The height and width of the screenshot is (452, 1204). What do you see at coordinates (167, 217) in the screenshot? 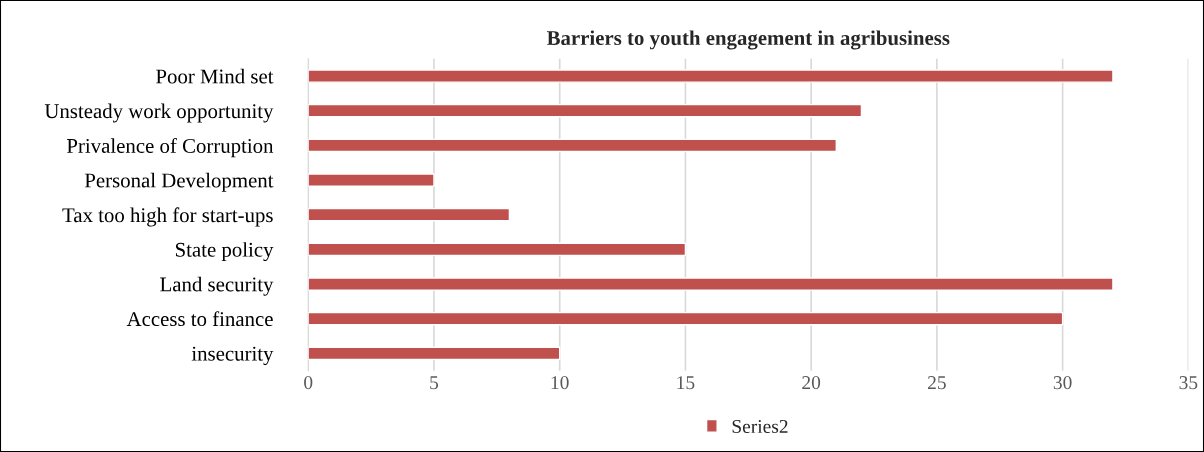
I see `y-tick-label: Tax too high for start-ups` at bounding box center [167, 217].